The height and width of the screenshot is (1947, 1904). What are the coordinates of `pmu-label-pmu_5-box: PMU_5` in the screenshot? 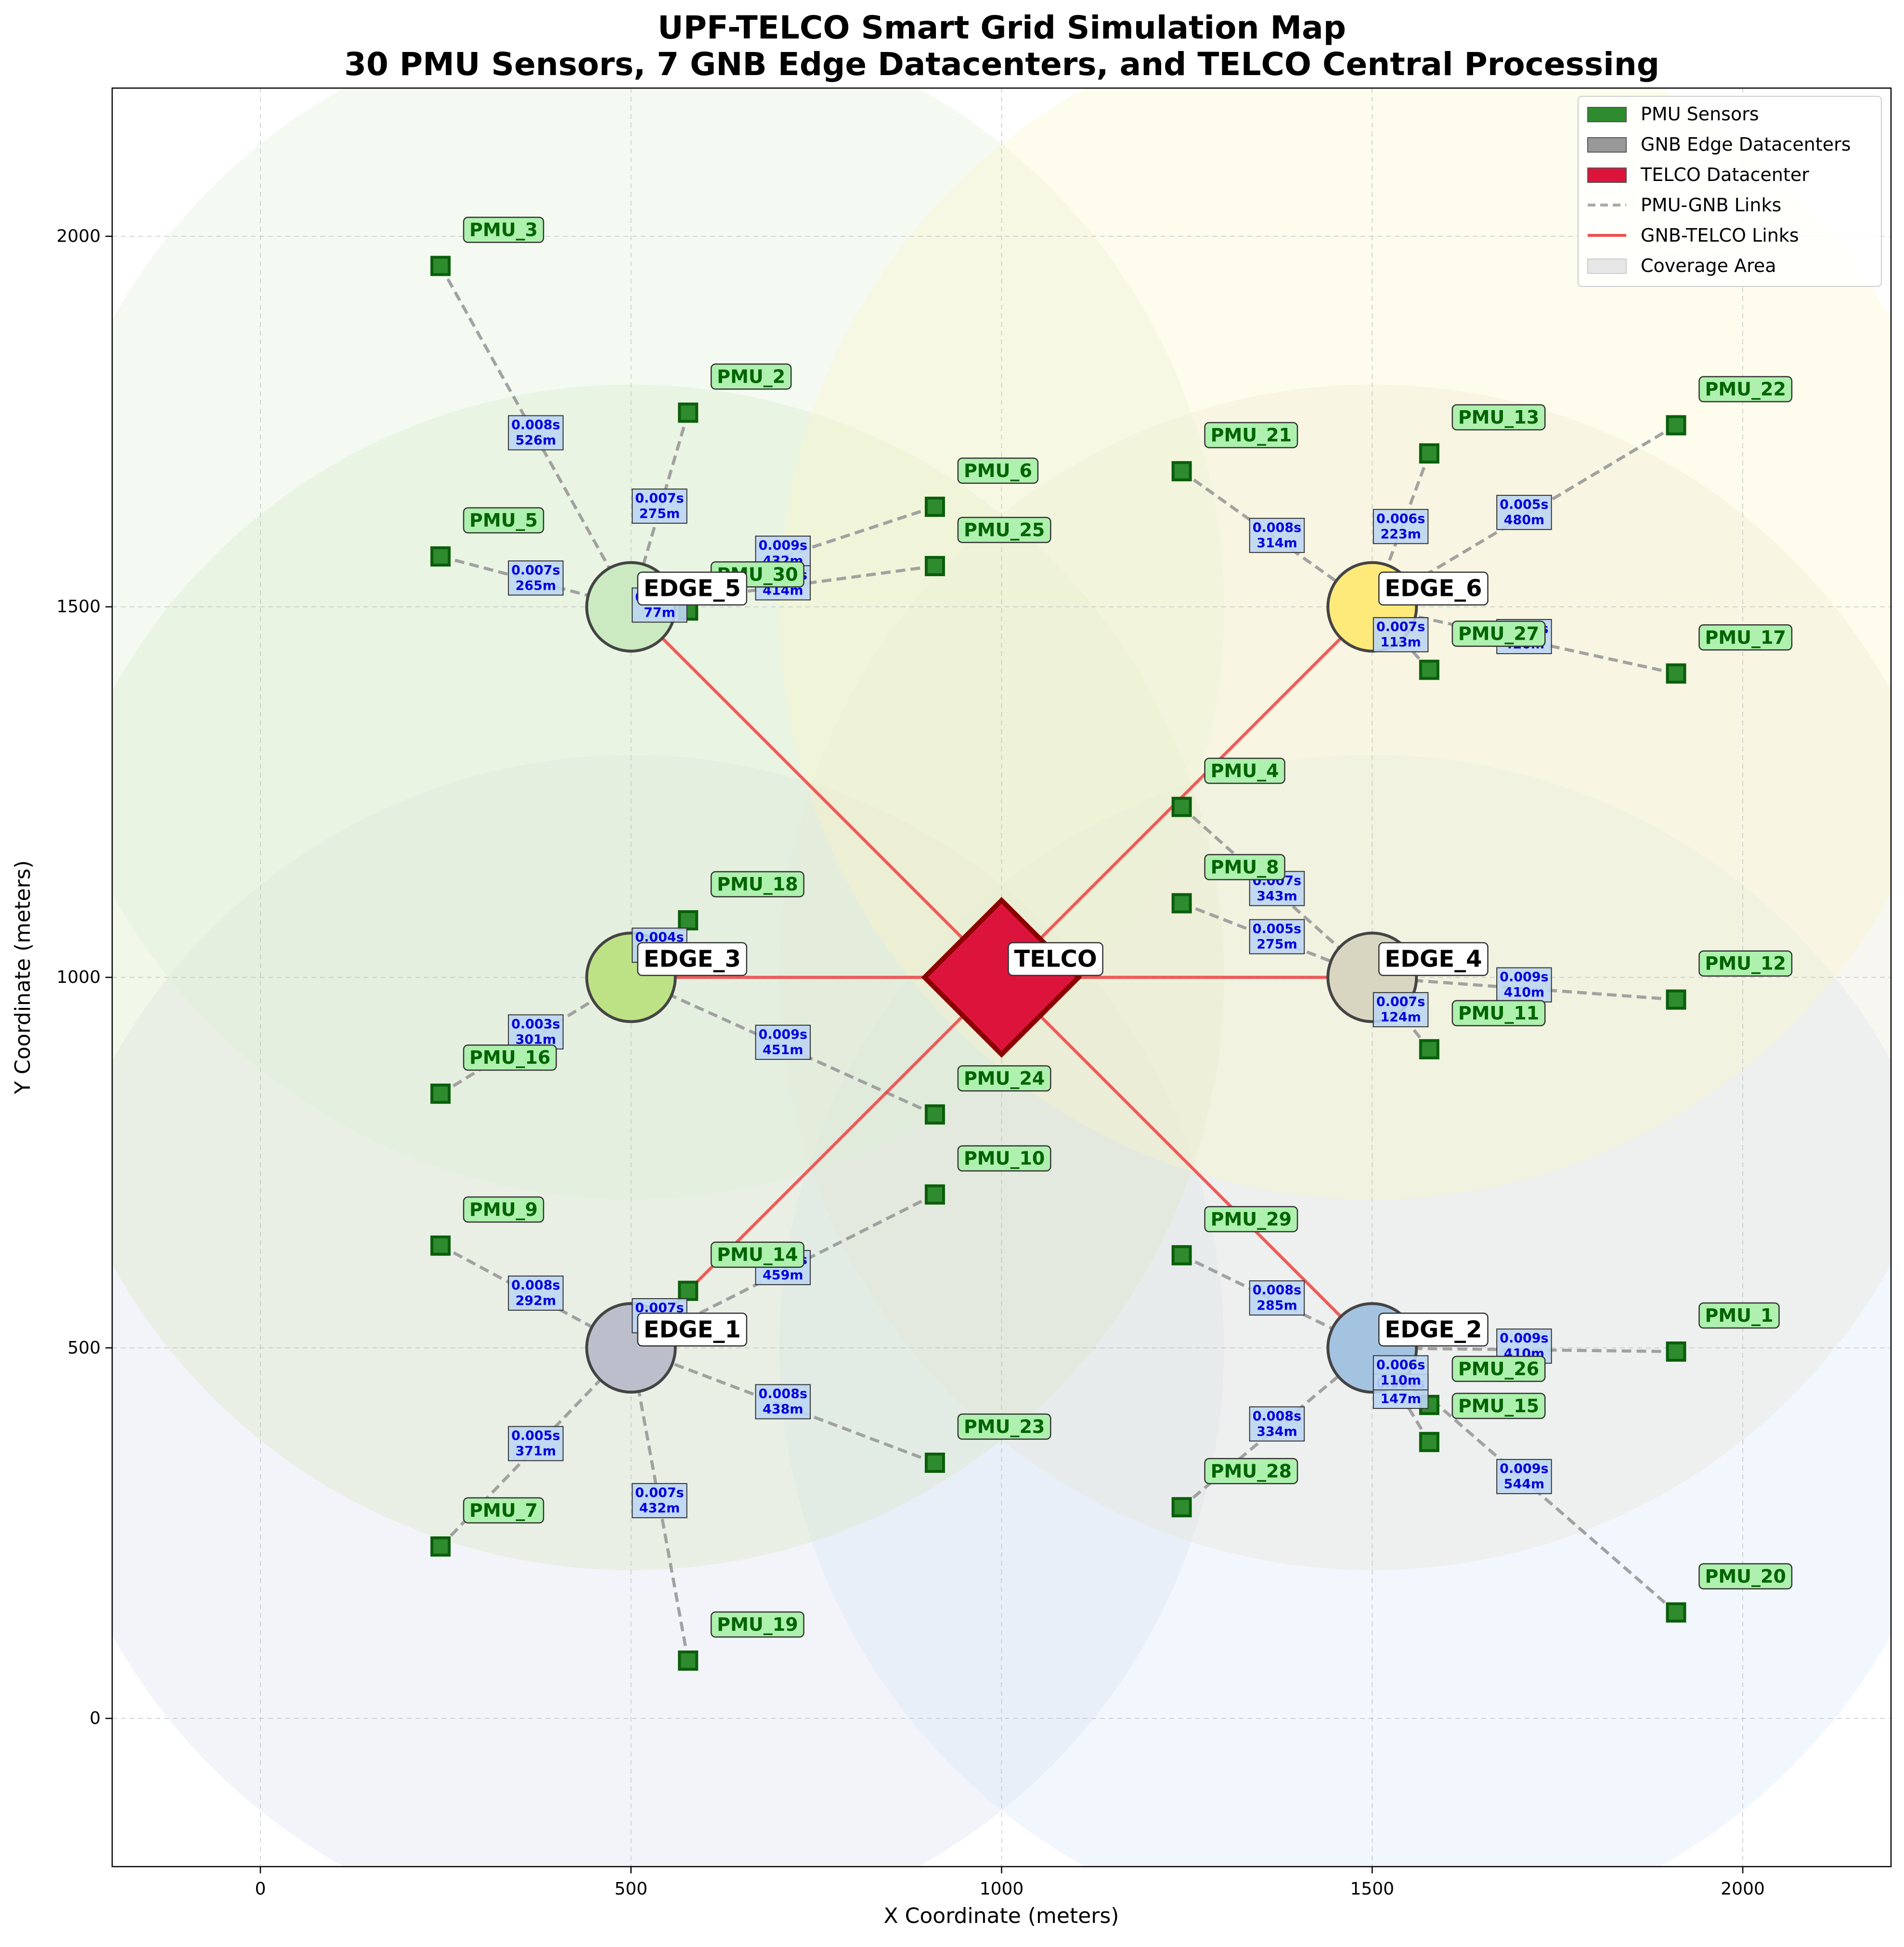 It's located at (503, 520).